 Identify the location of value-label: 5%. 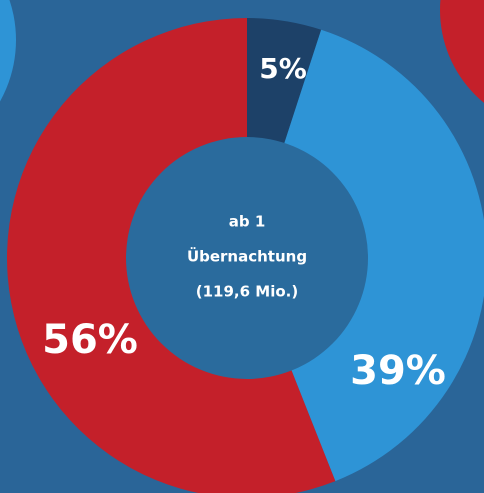
(283, 68).